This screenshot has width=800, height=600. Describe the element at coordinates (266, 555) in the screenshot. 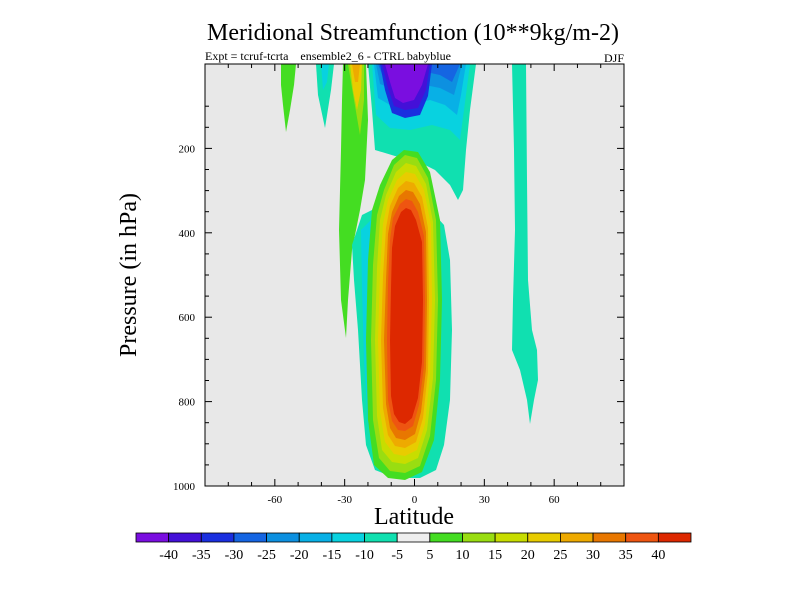

I see `colorbar-label: -25` at that location.